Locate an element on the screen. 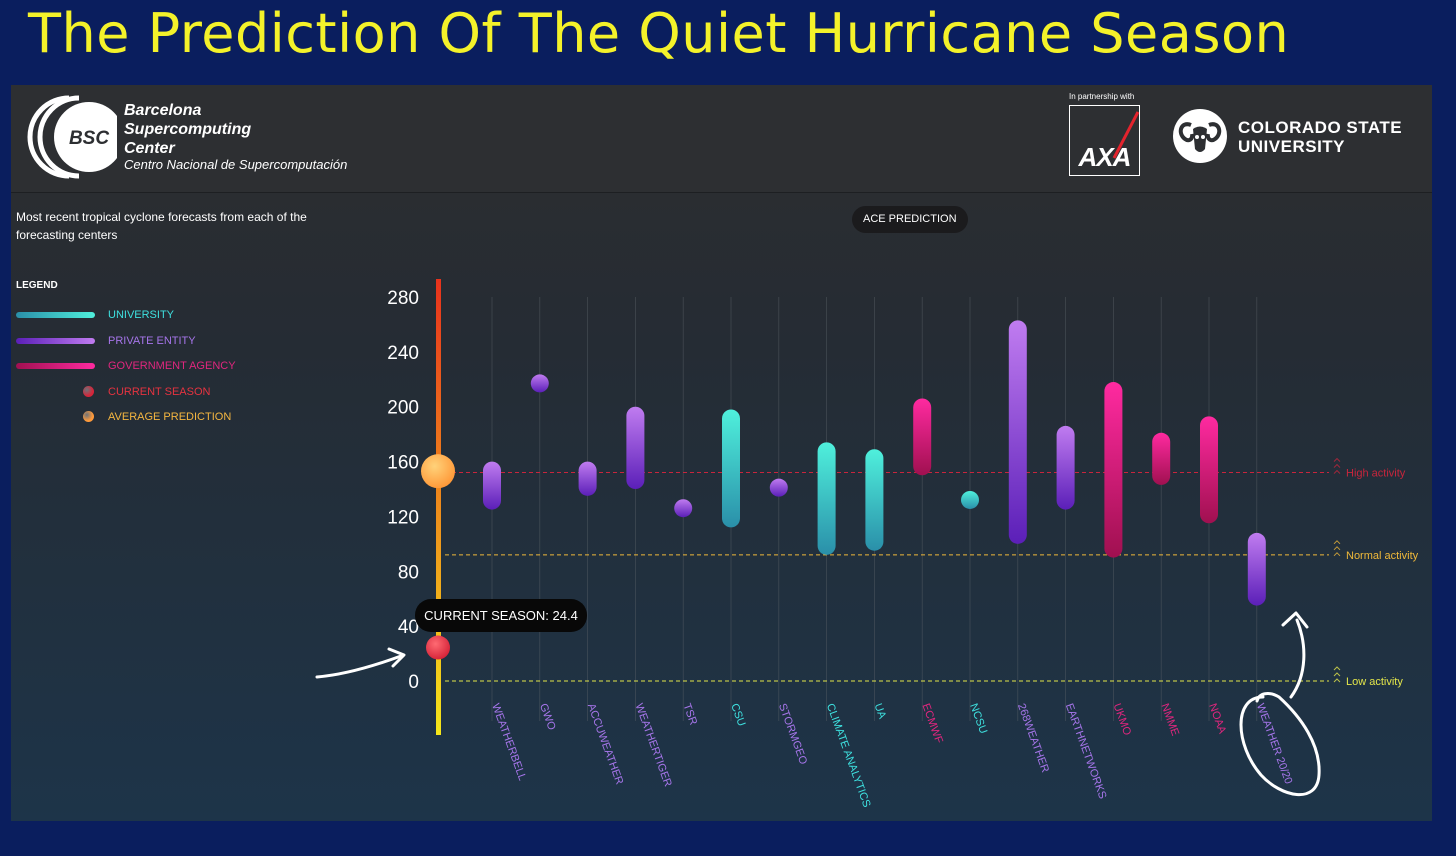  x-tick-label: UKMO is located at coordinates (1122, 720).